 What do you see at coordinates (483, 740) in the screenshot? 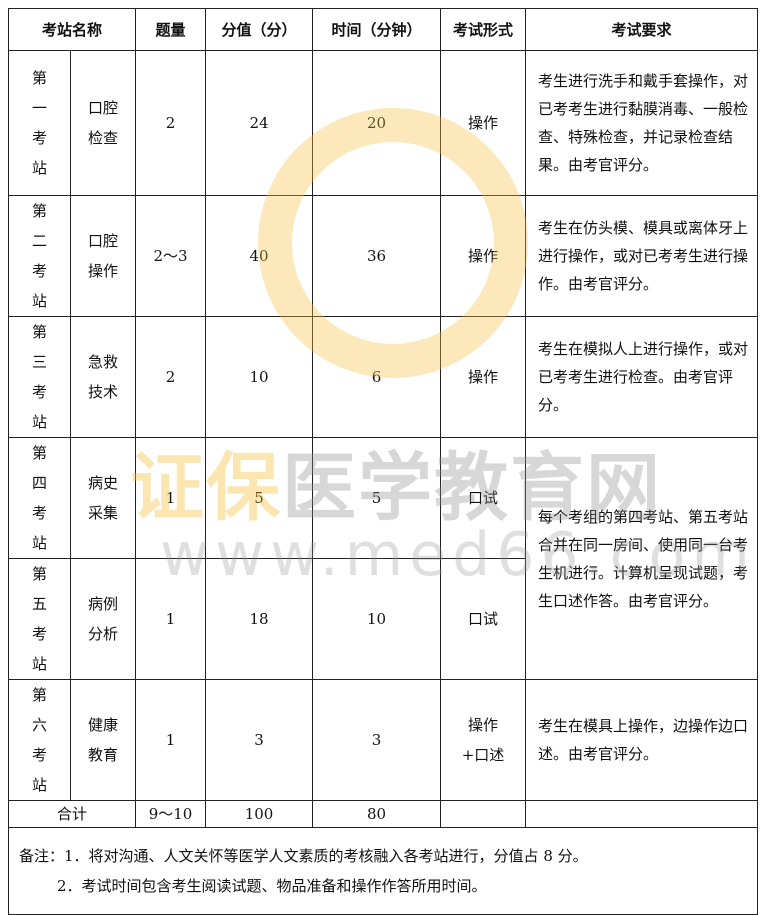
I see `form-cell: 操作+口述` at bounding box center [483, 740].